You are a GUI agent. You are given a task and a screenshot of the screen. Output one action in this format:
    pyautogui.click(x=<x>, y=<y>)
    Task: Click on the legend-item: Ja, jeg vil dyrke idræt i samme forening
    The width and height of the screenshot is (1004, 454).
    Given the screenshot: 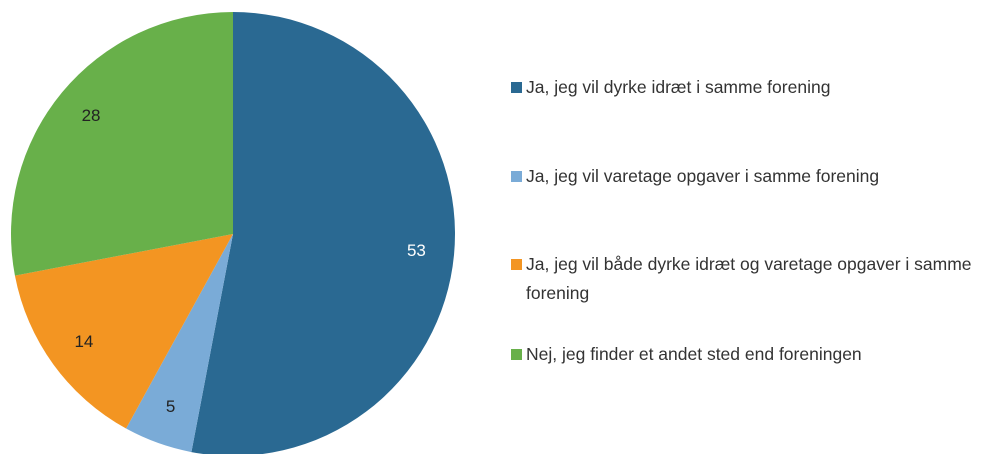 What is the action you would take?
    pyautogui.click(x=753, y=87)
    